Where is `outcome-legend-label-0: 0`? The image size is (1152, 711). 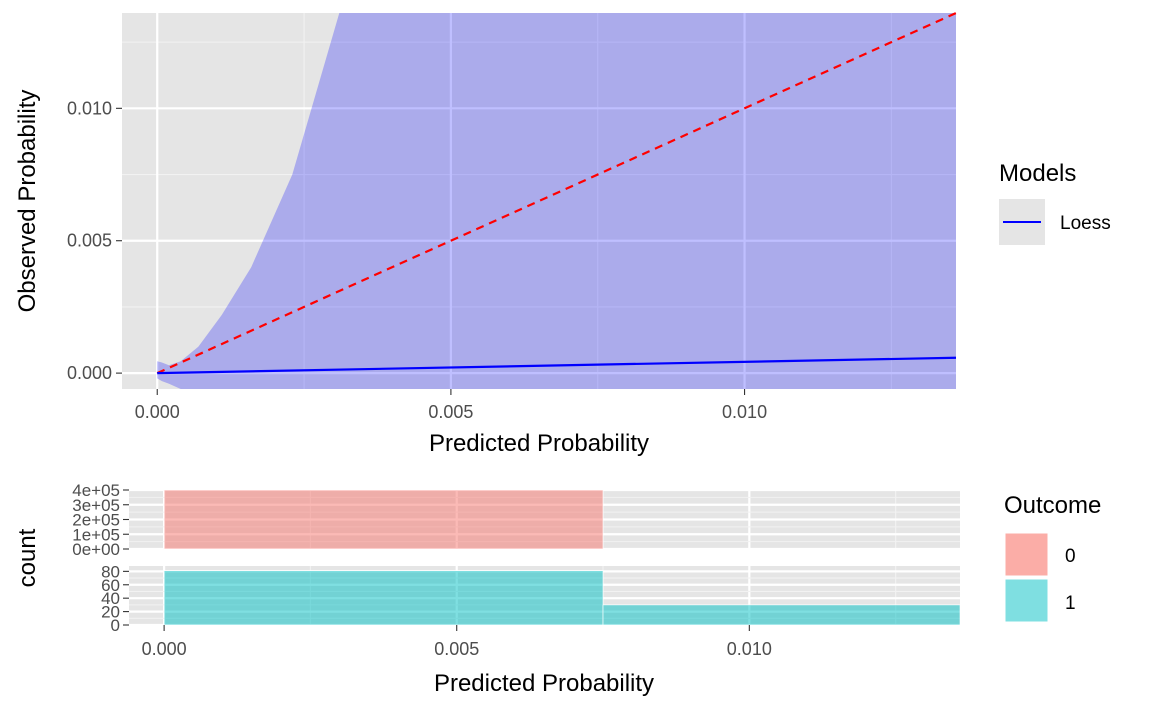
outcome-legend-label-0: 0 is located at coordinates (1070, 556).